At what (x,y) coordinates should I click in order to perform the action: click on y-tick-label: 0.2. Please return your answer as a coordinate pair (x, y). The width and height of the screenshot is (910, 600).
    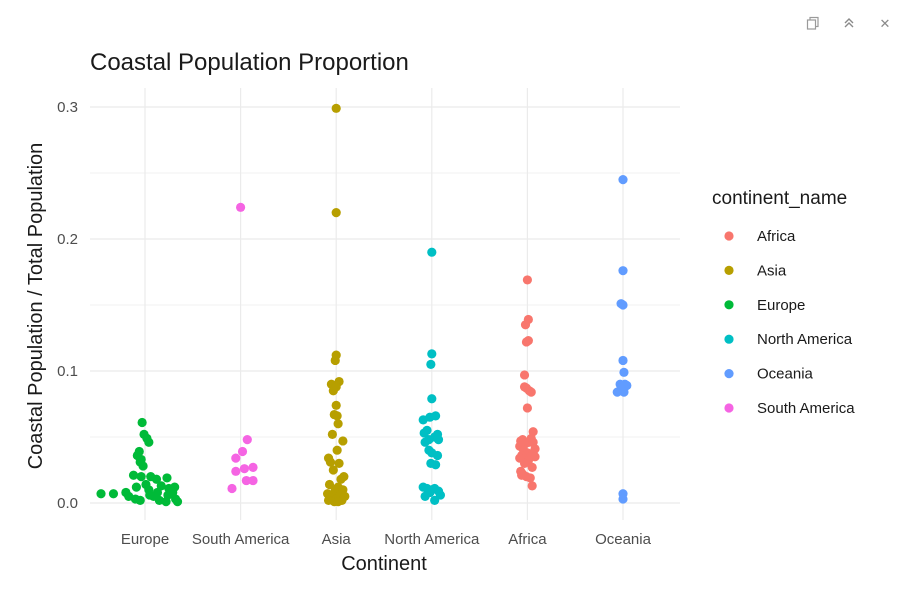
    Looking at the image, I should click on (67, 239).